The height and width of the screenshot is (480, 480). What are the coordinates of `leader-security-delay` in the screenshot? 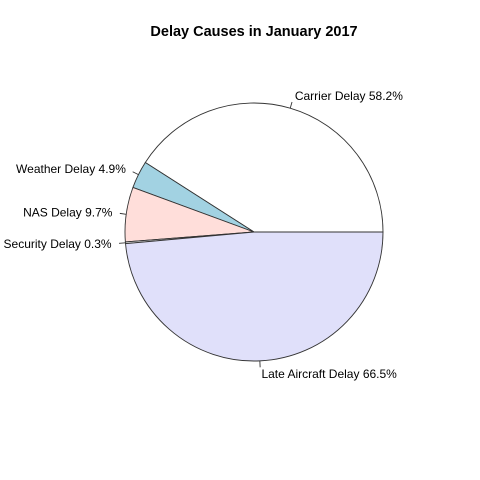 It's located at (122, 243).